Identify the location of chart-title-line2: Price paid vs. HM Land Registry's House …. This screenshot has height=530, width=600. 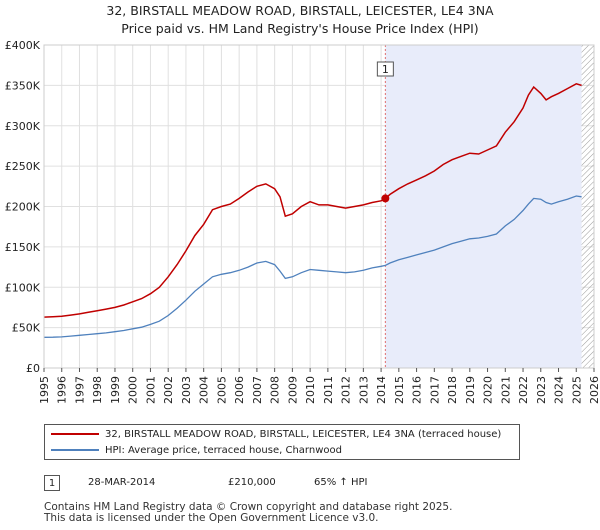
(300, 28).